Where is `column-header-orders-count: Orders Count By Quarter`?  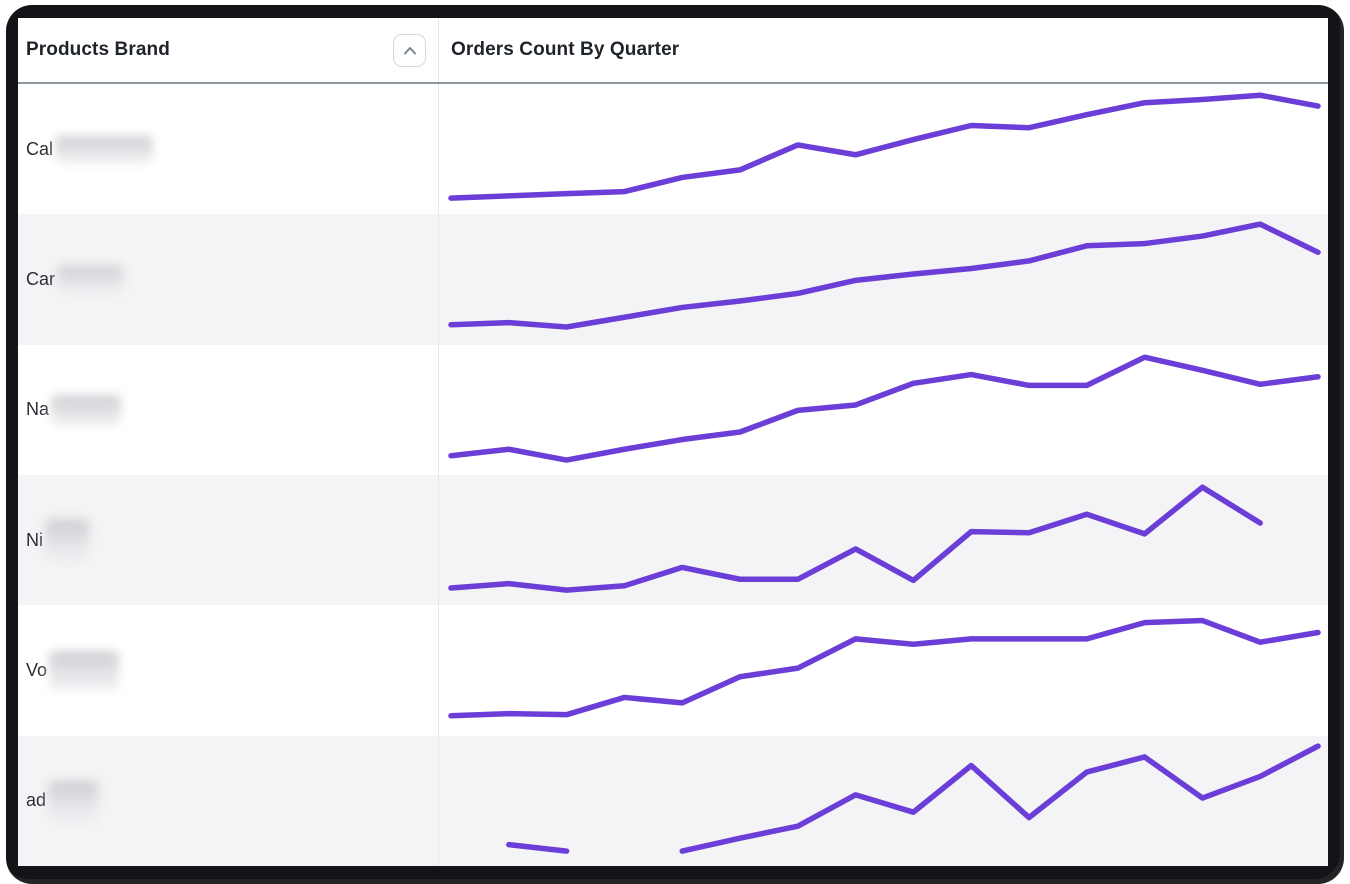 column-header-orders-count: Orders Count By Quarter is located at coordinates (883, 50).